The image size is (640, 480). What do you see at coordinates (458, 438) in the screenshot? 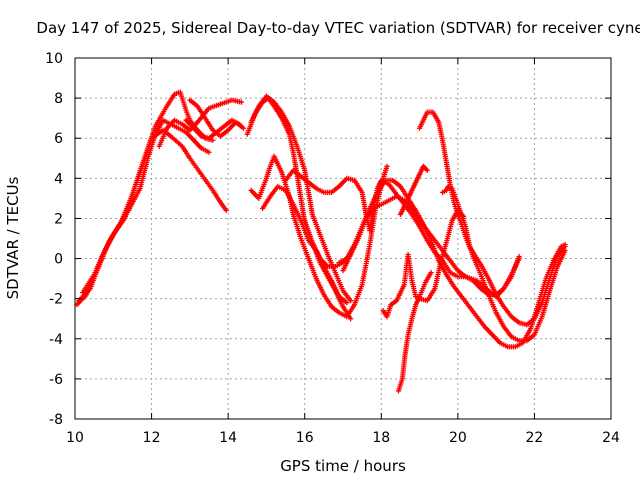
I see `x-tick-label: 20` at bounding box center [458, 438].